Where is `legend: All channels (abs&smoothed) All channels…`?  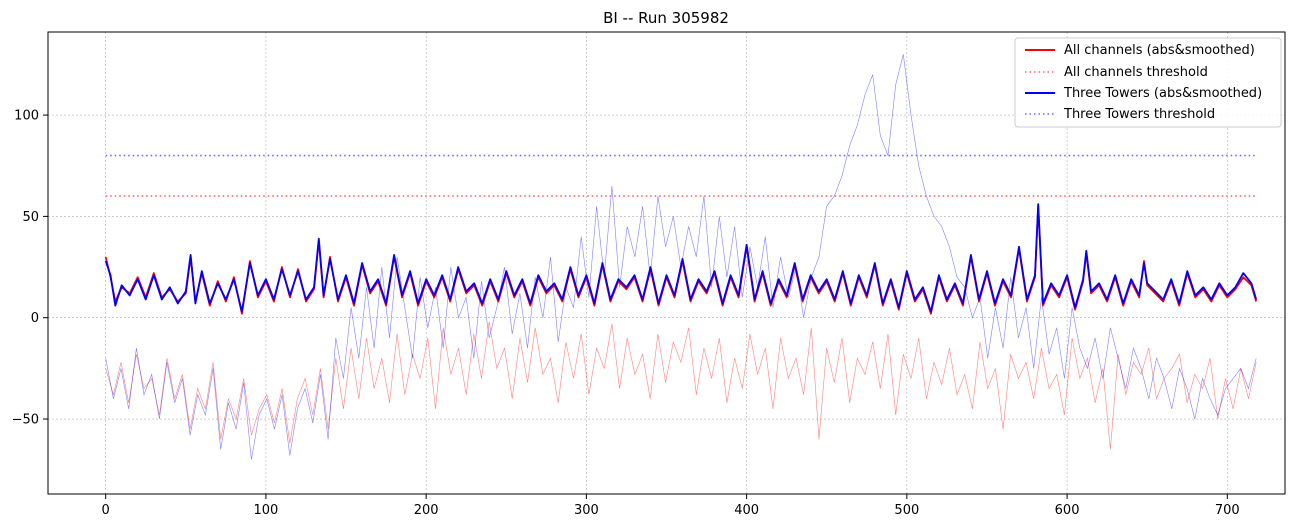
legend: All channels (abs&smoothed) All channels… is located at coordinates (1148, 82).